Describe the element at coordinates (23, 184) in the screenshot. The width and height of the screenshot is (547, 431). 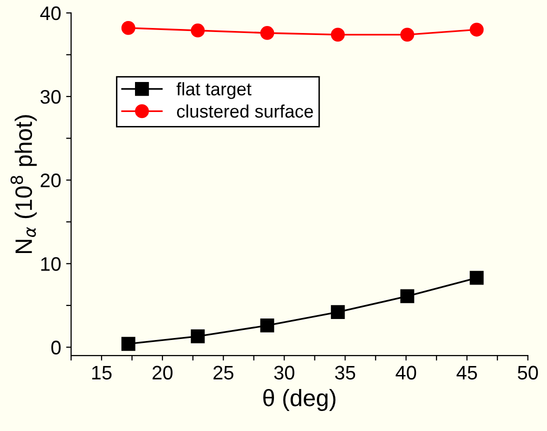
I see `y-axis-title: N$_{α}$ (10$^{8}$ phot)` at that location.